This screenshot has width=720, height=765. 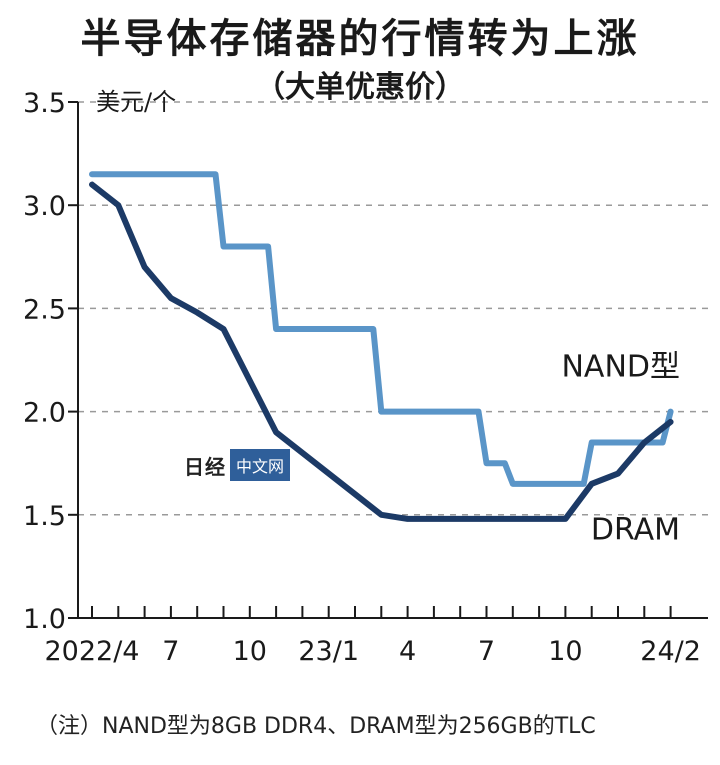 I want to click on chart-note: （注）NAND型为8GB DDR4、DRAM型为256GB的TLC, so click(x=316, y=726).